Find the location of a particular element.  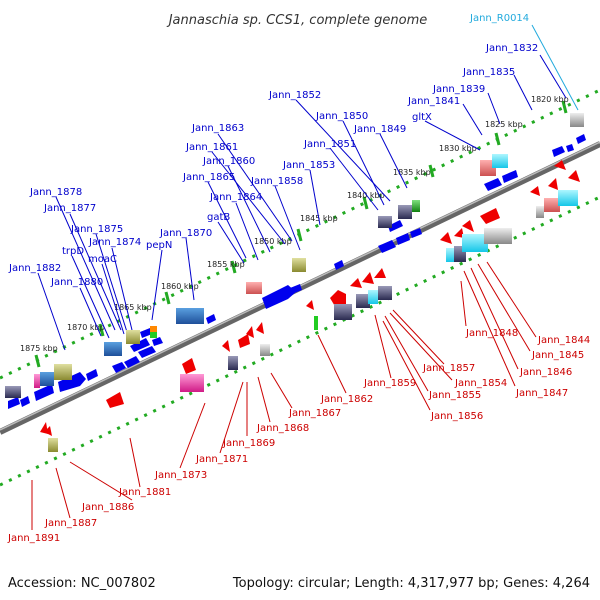

gene-label: Jann_1839 is located at coordinates (458, 89).